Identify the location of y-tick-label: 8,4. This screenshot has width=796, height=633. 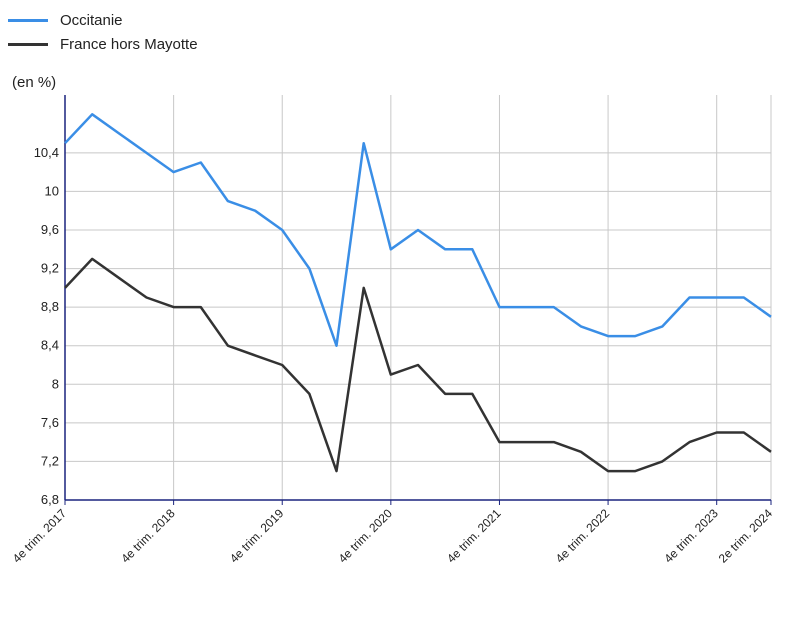
(50, 345).